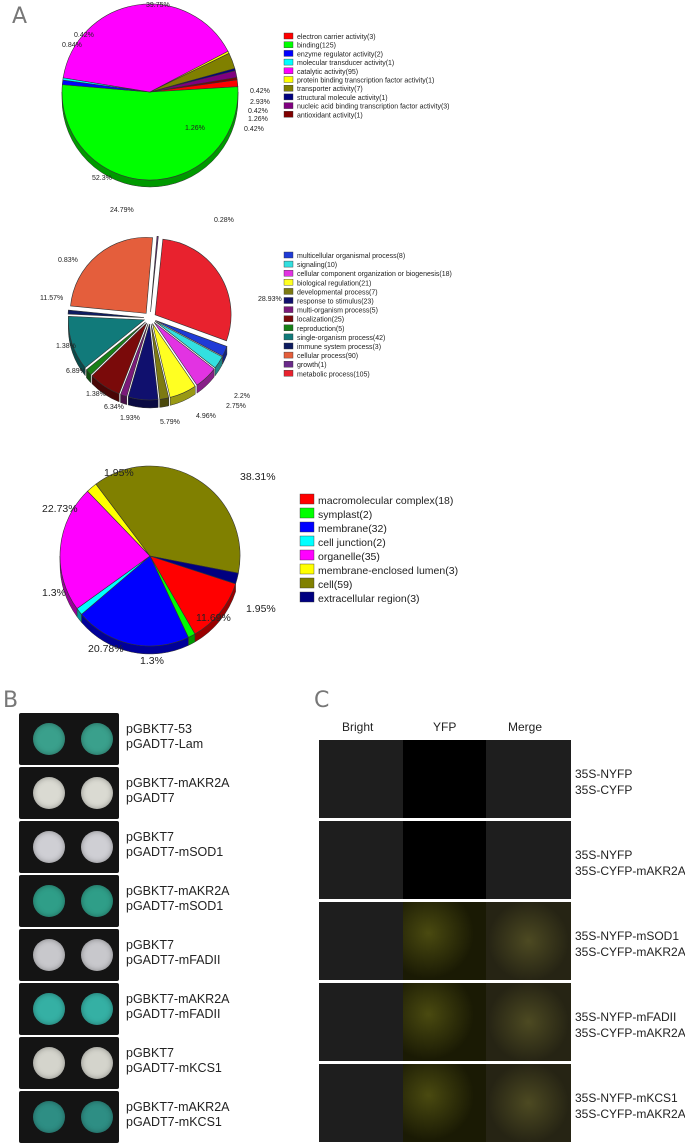  I want to click on pie-percent-label: 52.3%, so click(102, 178).